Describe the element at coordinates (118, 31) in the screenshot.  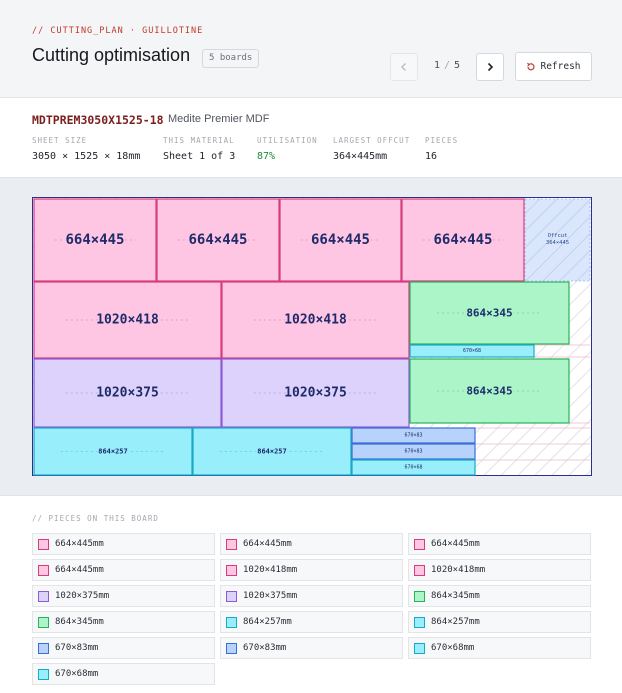
I see `breadcrumb: // CUTTING_PLAN · GUILLOTINE` at that location.